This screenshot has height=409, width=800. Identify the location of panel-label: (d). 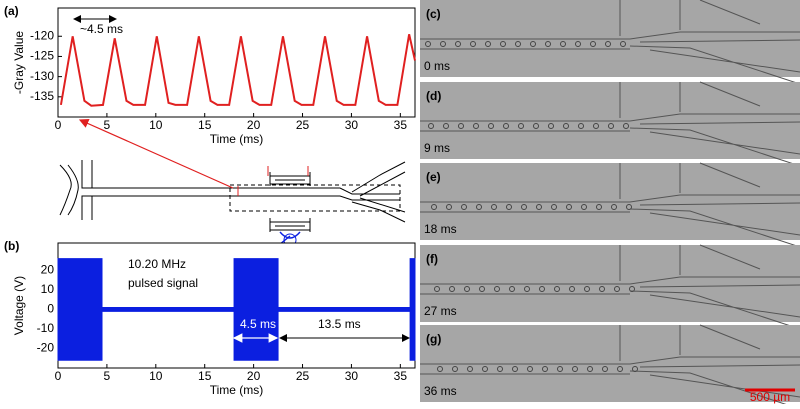
(433, 96).